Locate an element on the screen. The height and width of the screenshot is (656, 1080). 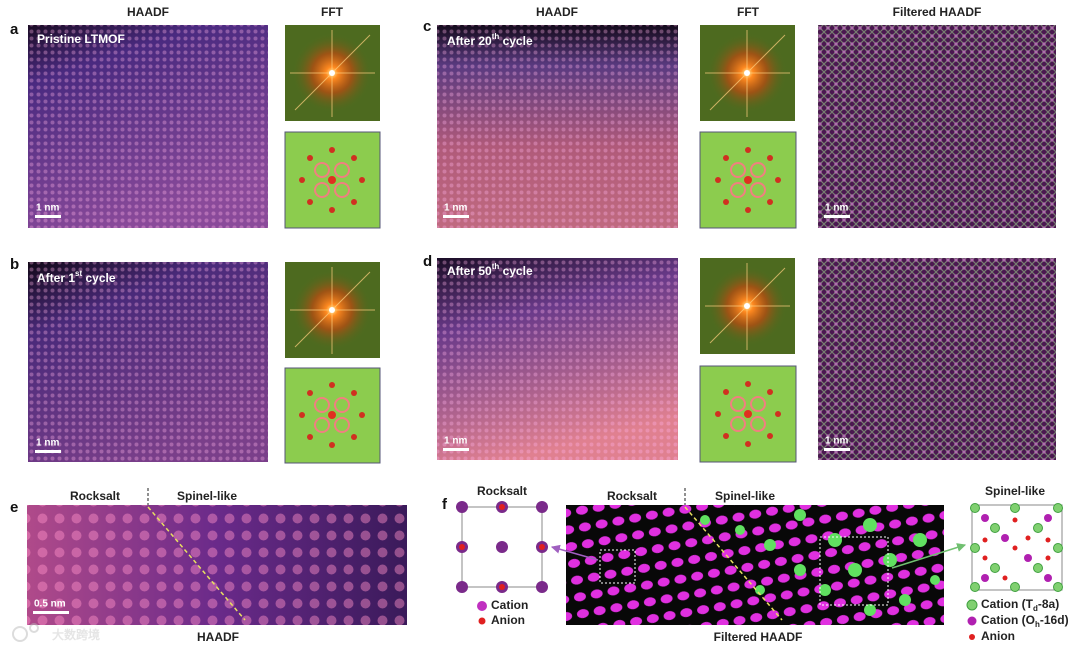
panel-letter: a is located at coordinates (14, 29).